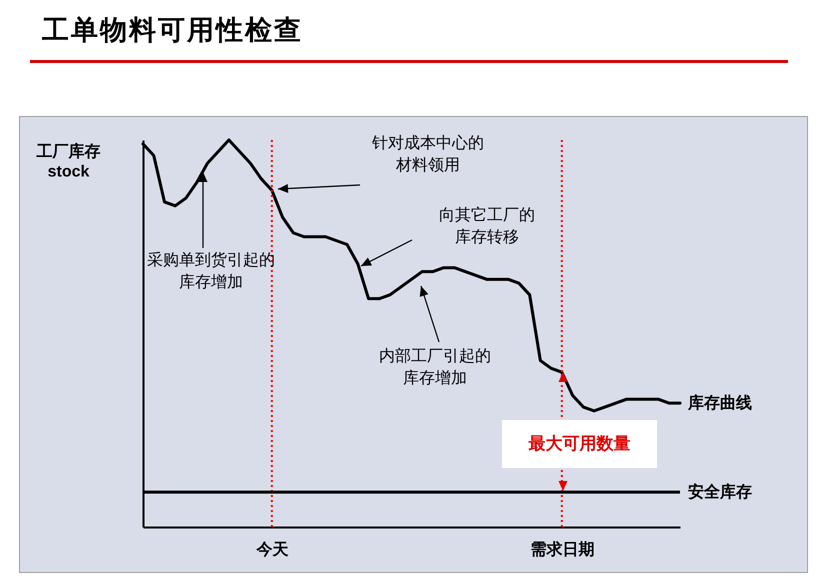 Image resolution: width=828 pixels, height=581 pixels. I want to click on y-axis-title: 工厂库存 stock, so click(68, 161).